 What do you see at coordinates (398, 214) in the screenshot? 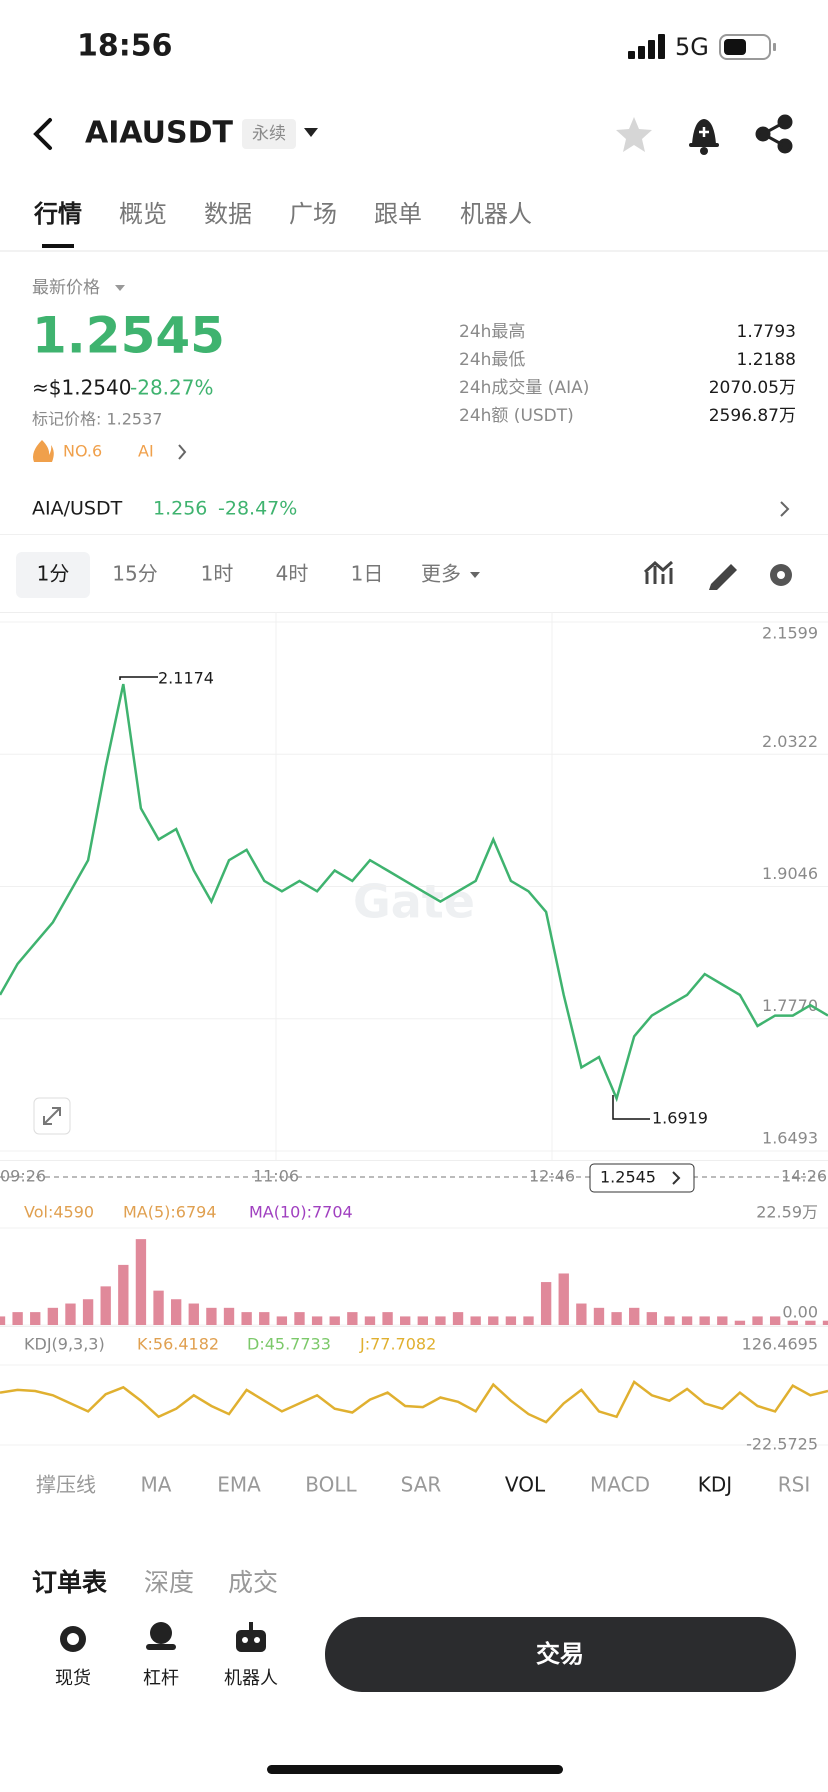
I see `tab: 跟单` at bounding box center [398, 214].